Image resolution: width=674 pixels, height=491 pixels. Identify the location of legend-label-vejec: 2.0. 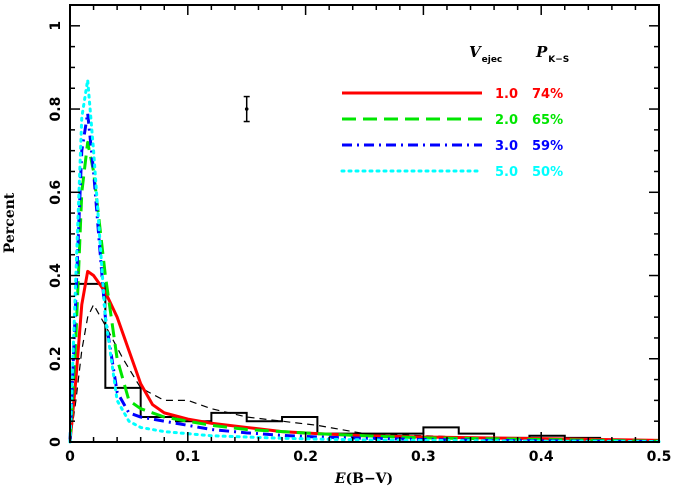
(506, 120).